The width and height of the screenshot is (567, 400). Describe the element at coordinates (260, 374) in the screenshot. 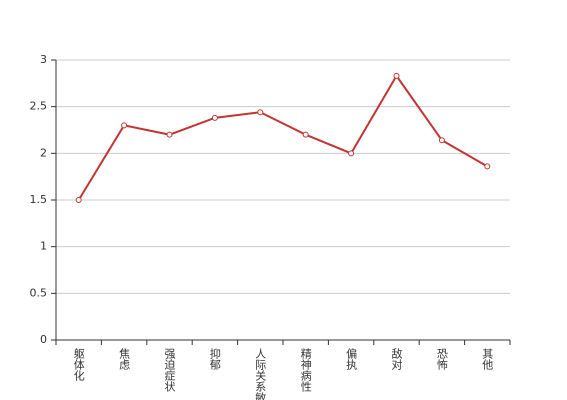

I see `x-tick-label: 人际关系敏感` at that location.